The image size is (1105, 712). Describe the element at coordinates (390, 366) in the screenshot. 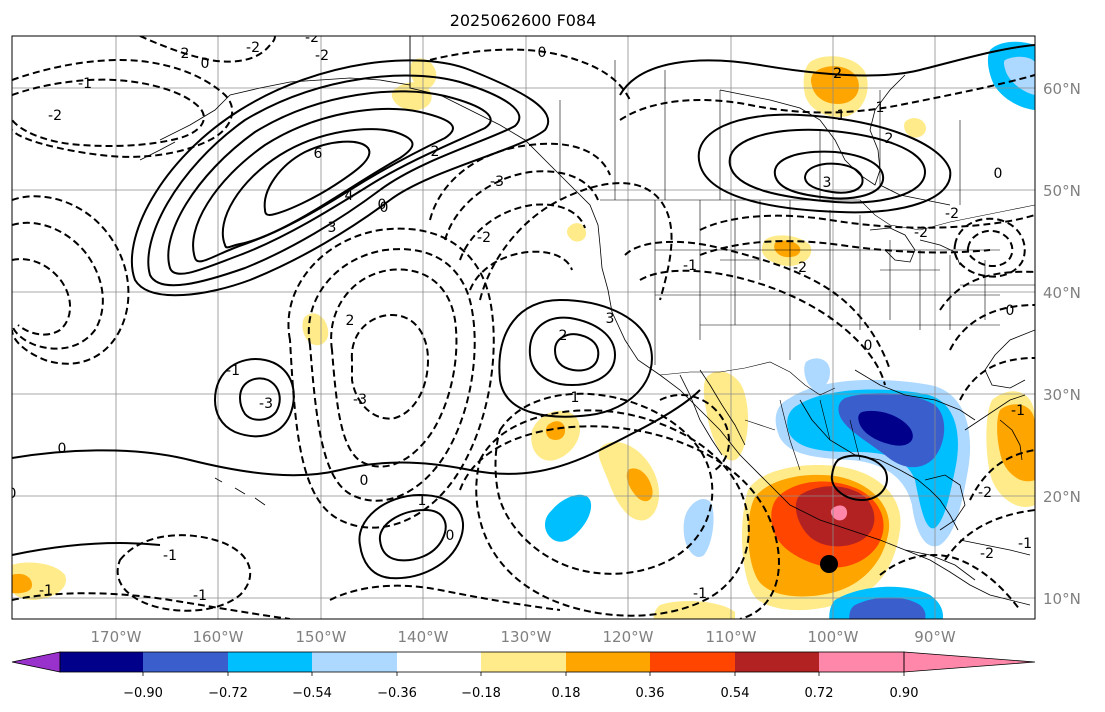

I see `contour-neg-pacific-core` at that location.